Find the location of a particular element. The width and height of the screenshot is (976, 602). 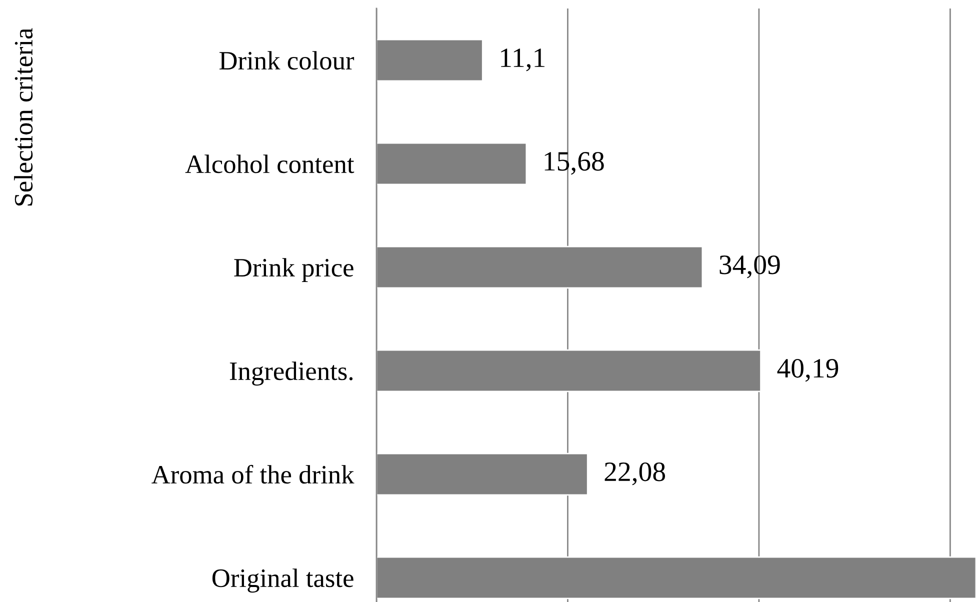

data-label: 40,19 is located at coordinates (807, 370).